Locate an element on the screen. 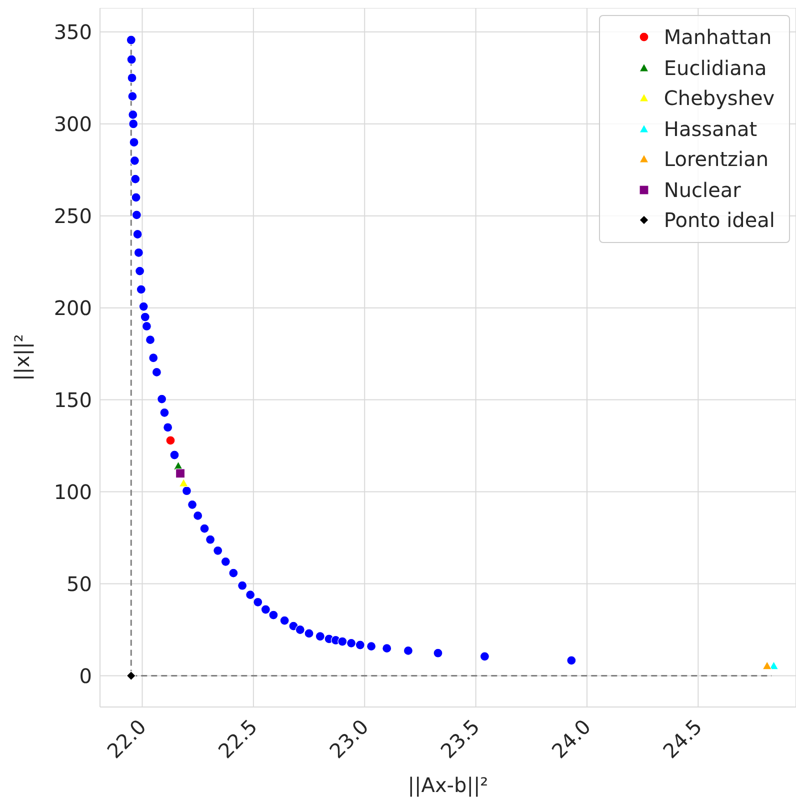  y-tick-label: 200 is located at coordinates (73, 308).